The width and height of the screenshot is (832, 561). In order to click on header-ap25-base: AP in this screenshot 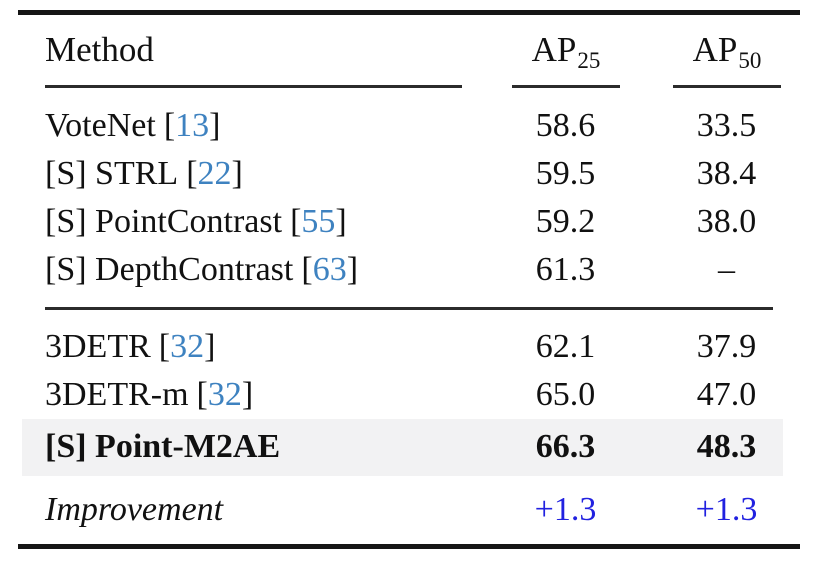, I will do `click(554, 49)`.